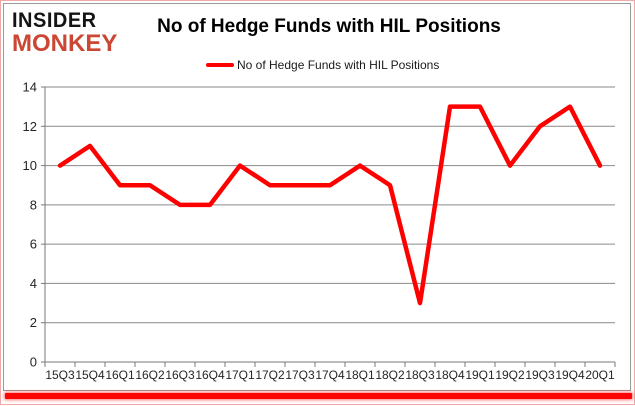  I want to click on x-axis-tick-label: 16Q1, so click(120, 375).